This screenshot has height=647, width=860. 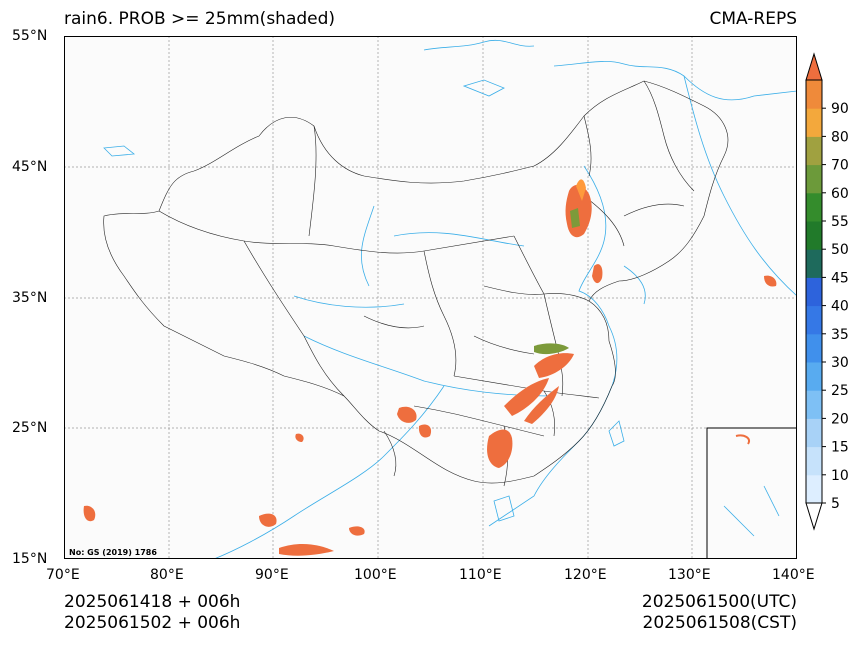 I want to click on lon-label-110: 110°E, so click(x=480, y=575).